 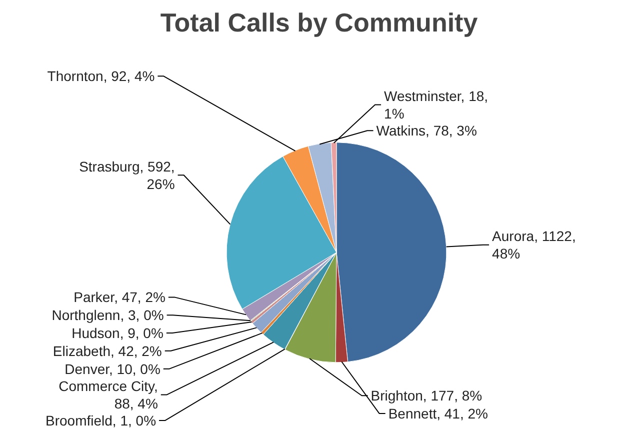 What do you see at coordinates (120, 297) in the screenshot?
I see `slice-label: Parker, 47, 2%` at bounding box center [120, 297].